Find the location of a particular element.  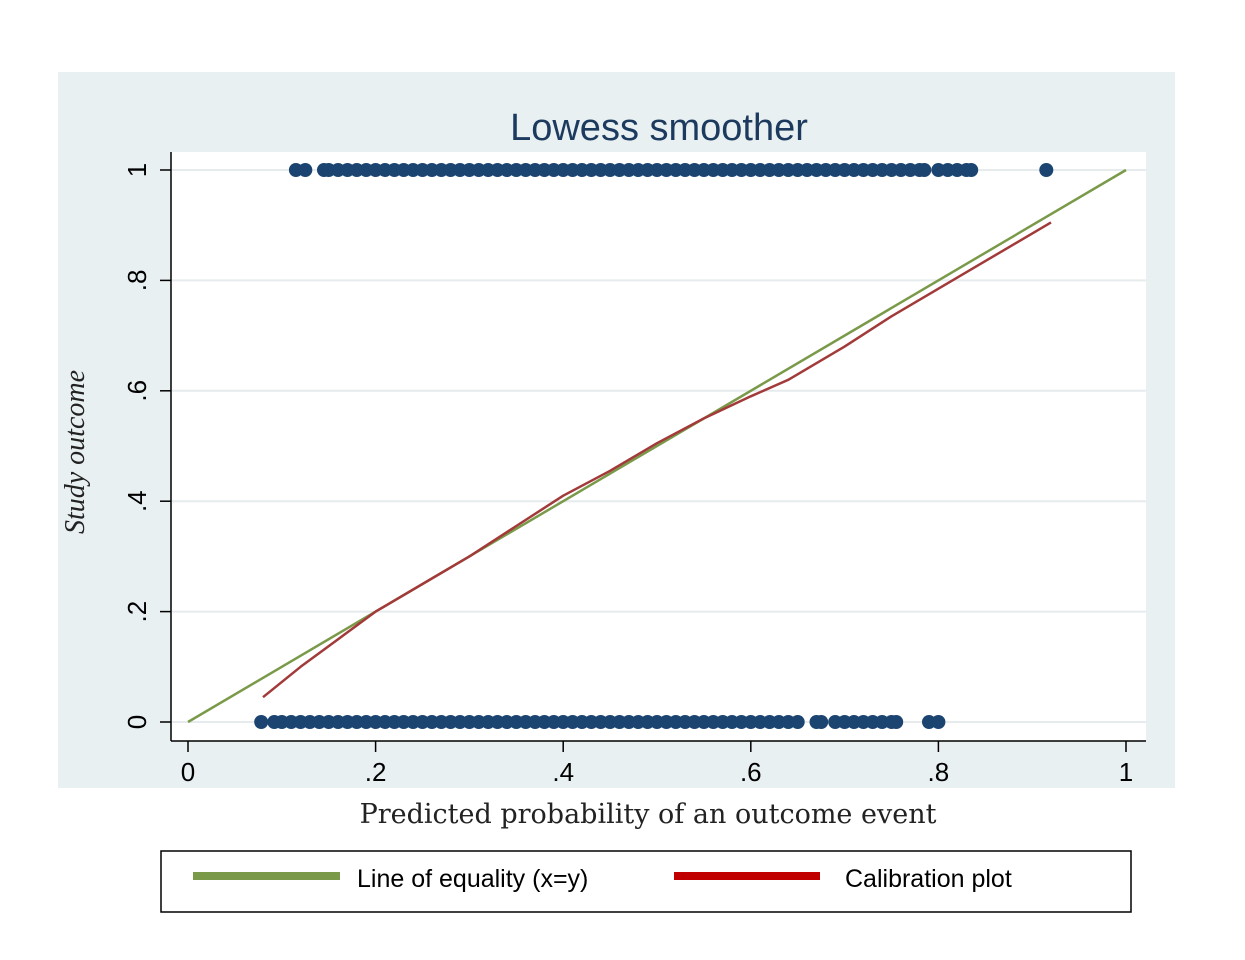

legend-box is located at coordinates (646, 881).